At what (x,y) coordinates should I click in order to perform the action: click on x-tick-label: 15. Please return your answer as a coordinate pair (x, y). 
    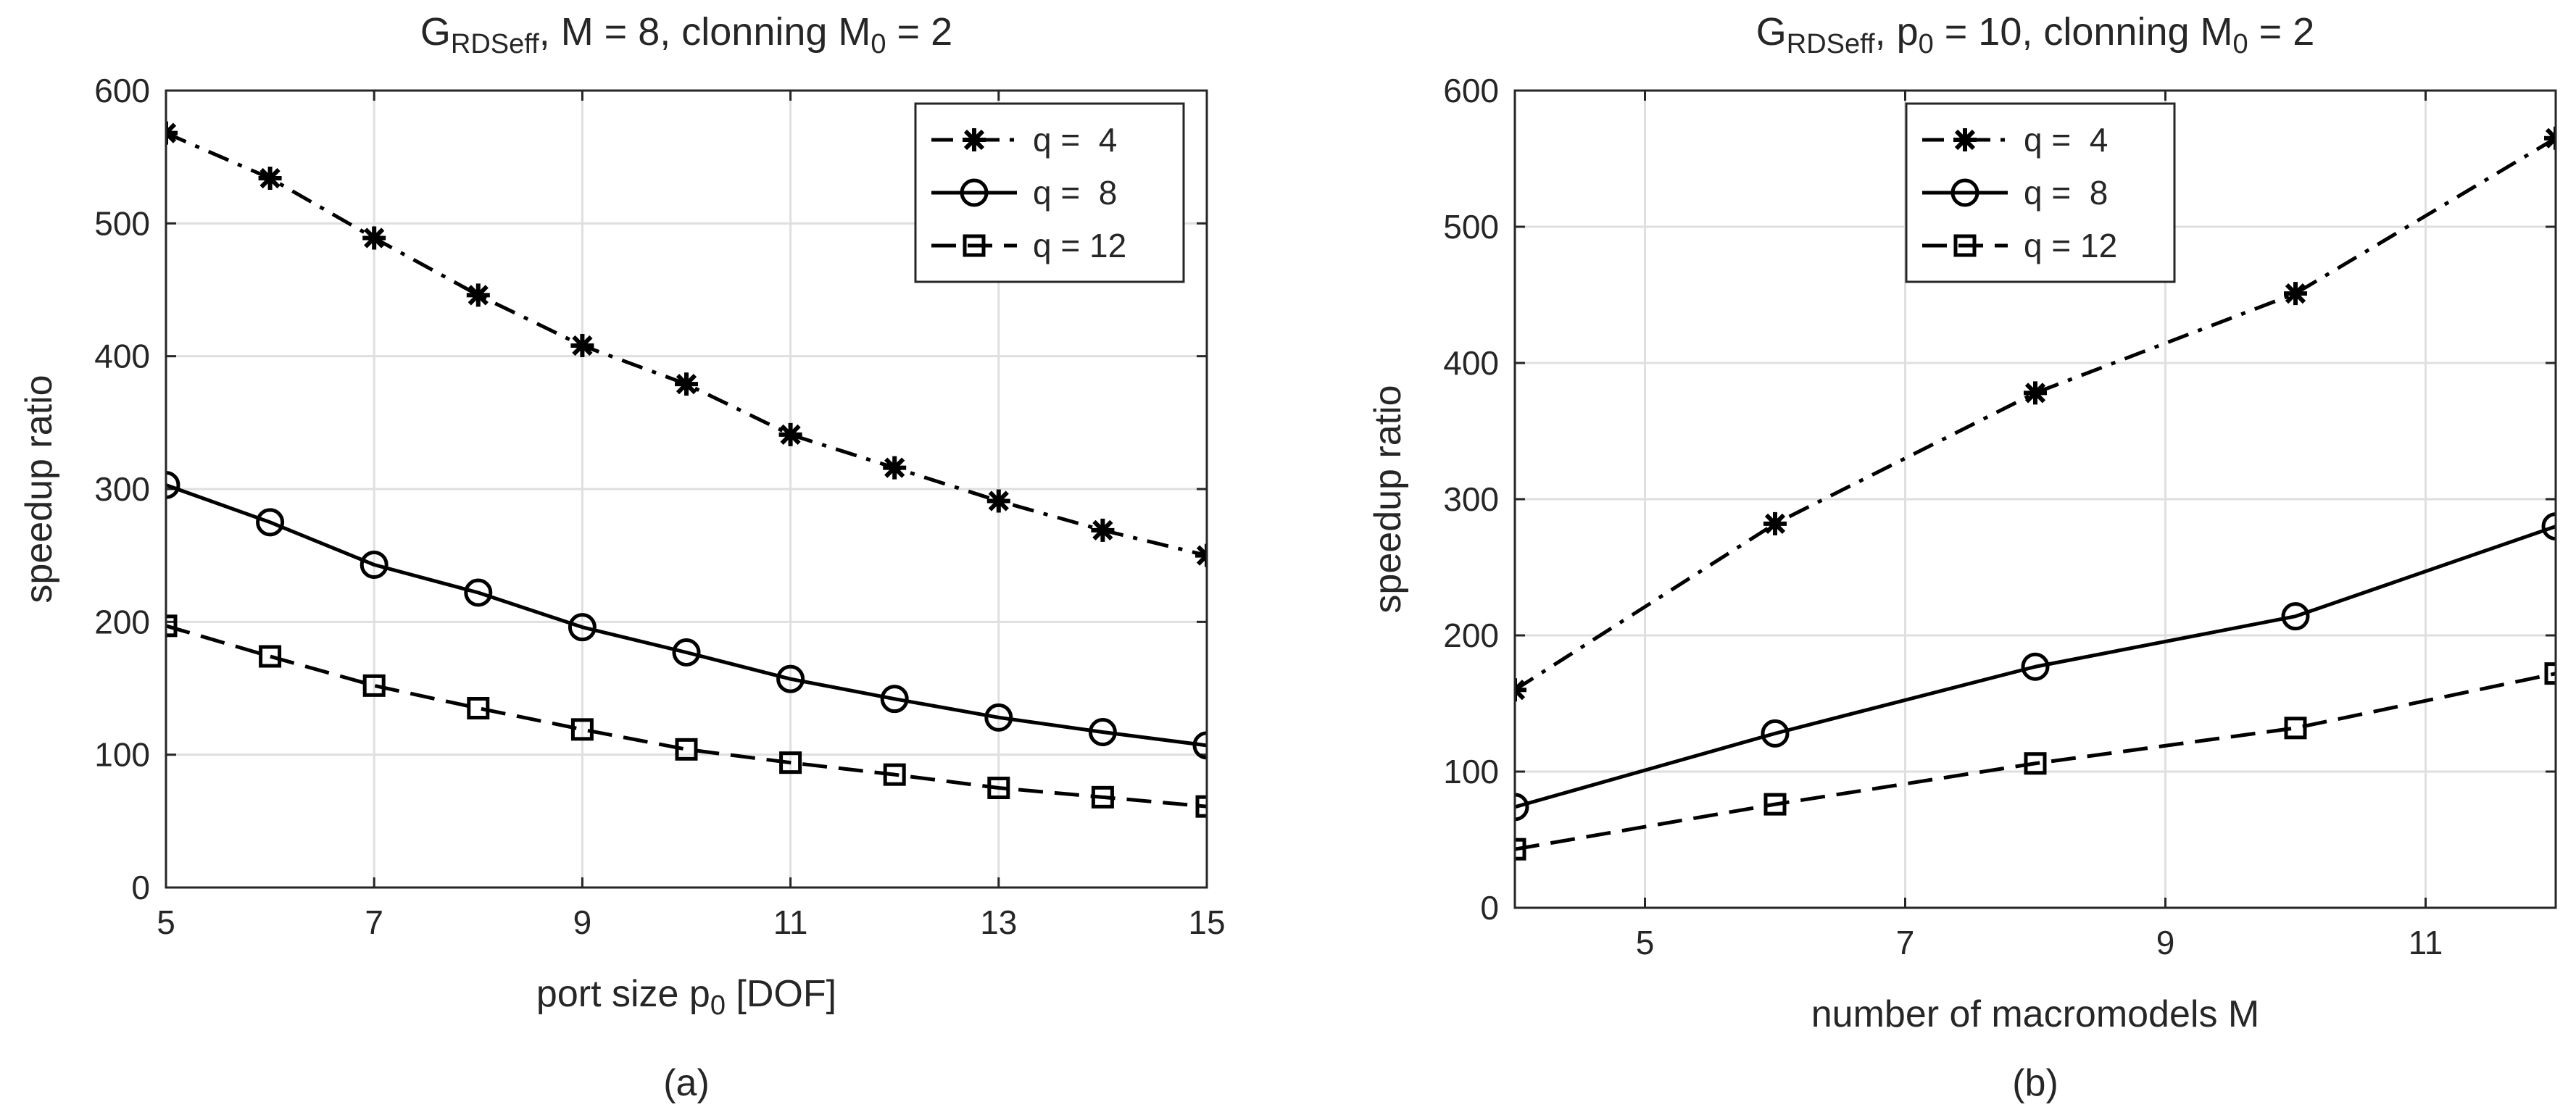
    Looking at the image, I should click on (1206, 922).